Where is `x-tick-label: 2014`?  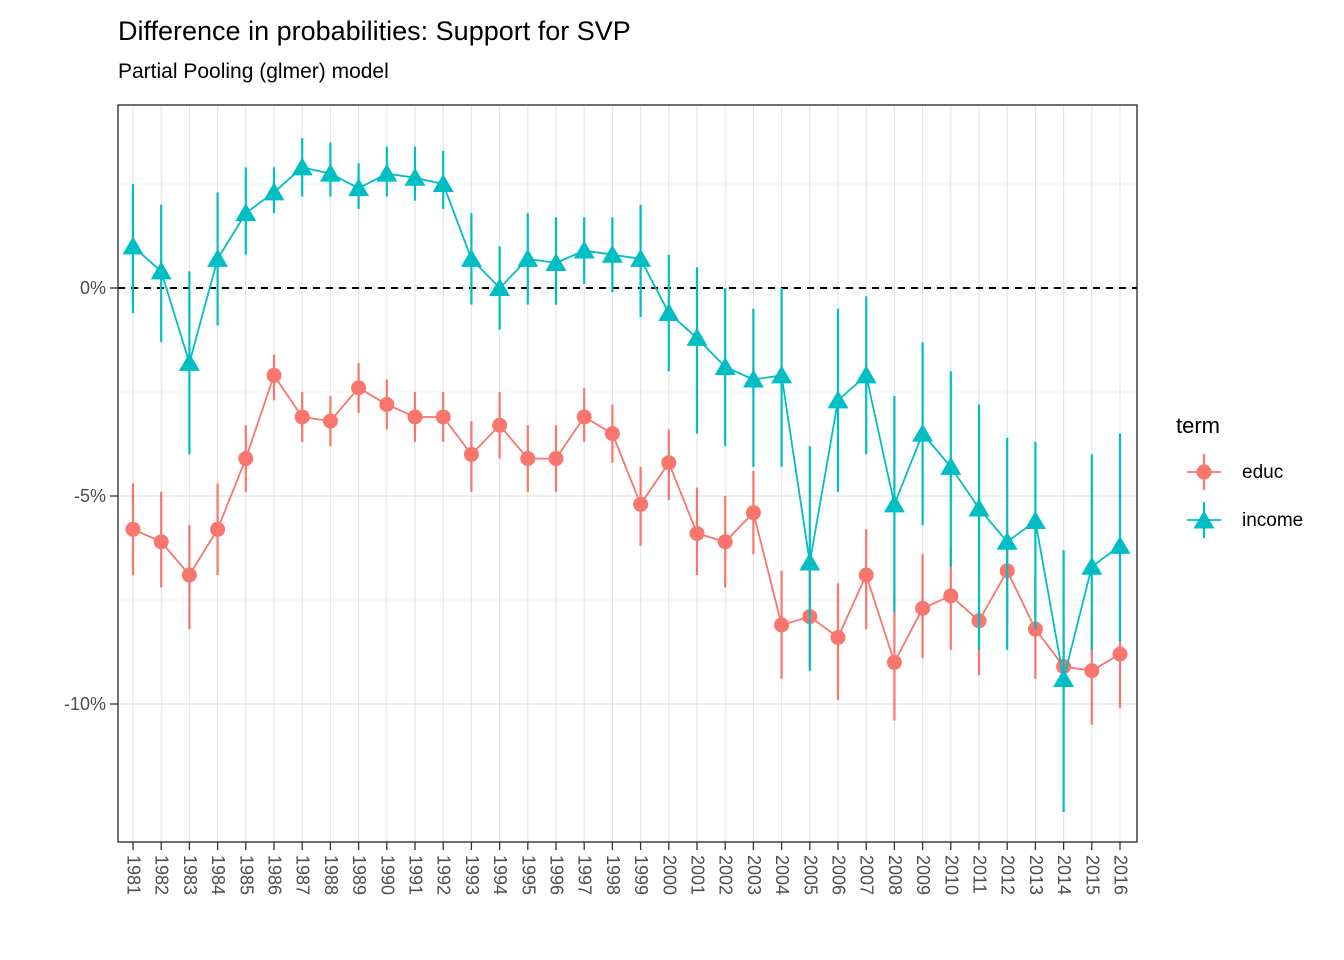
x-tick-label: 2014 is located at coordinates (1064, 875).